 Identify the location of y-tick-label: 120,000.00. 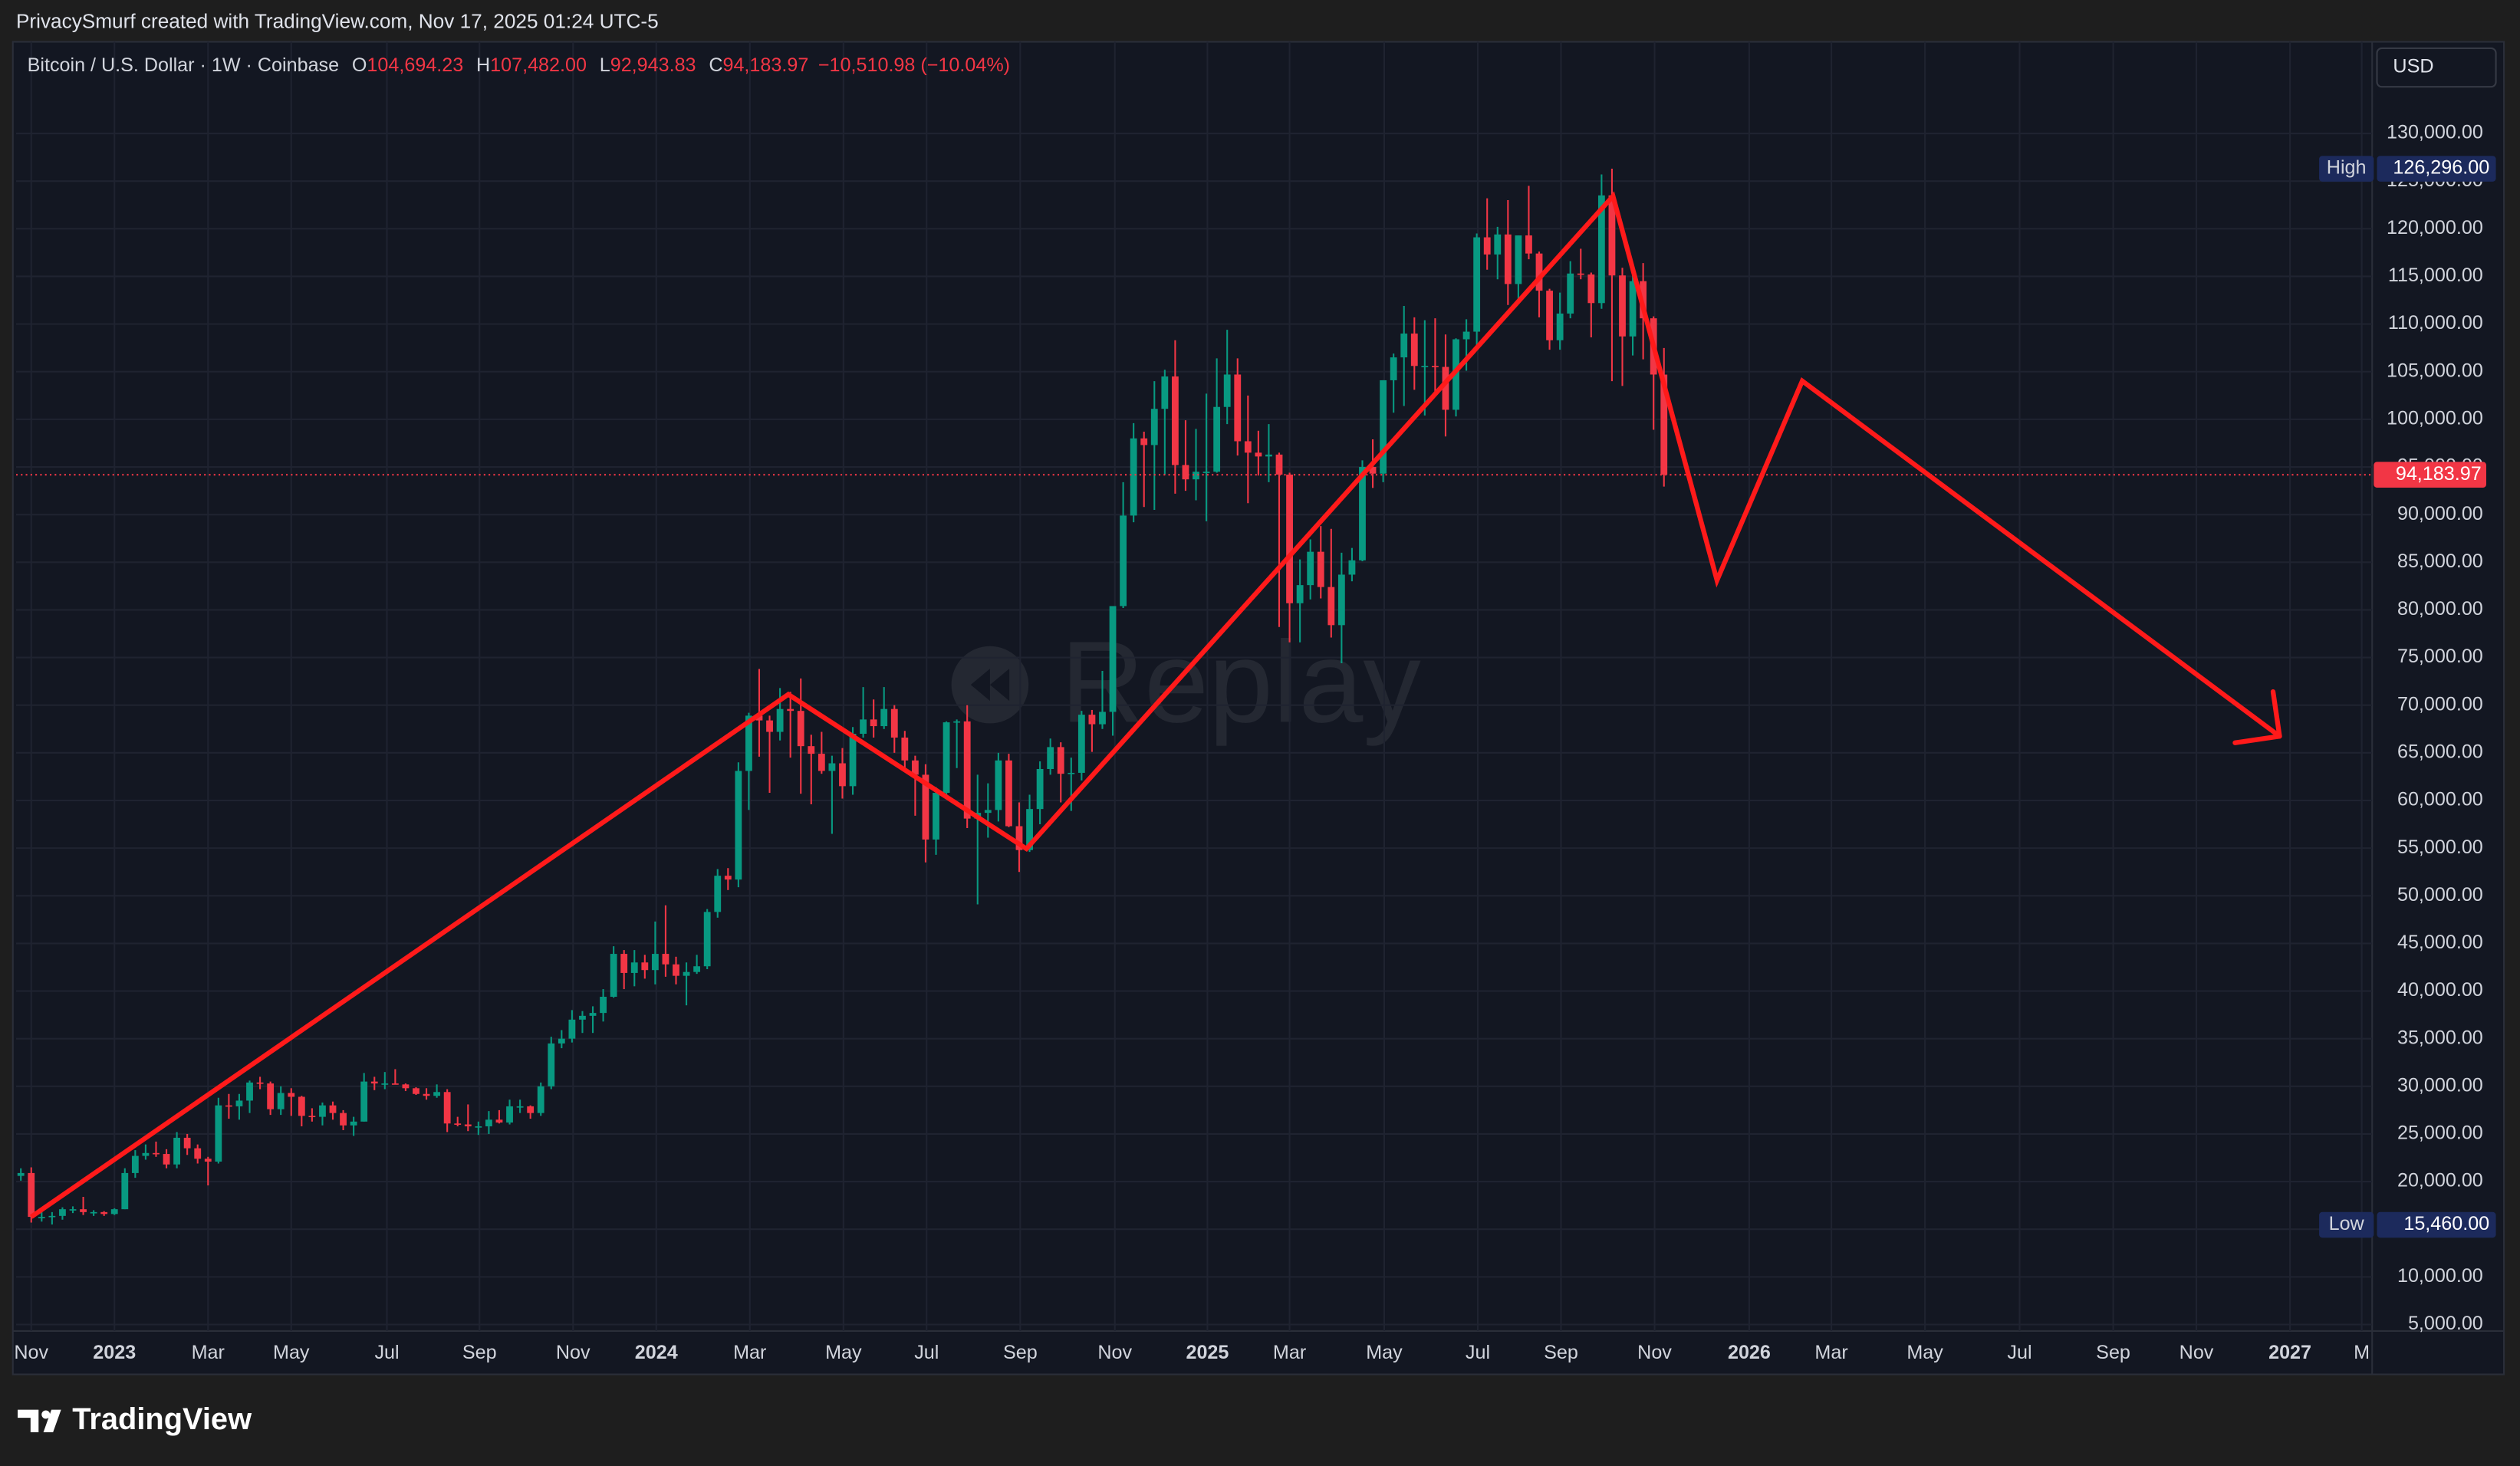
(2435, 228).